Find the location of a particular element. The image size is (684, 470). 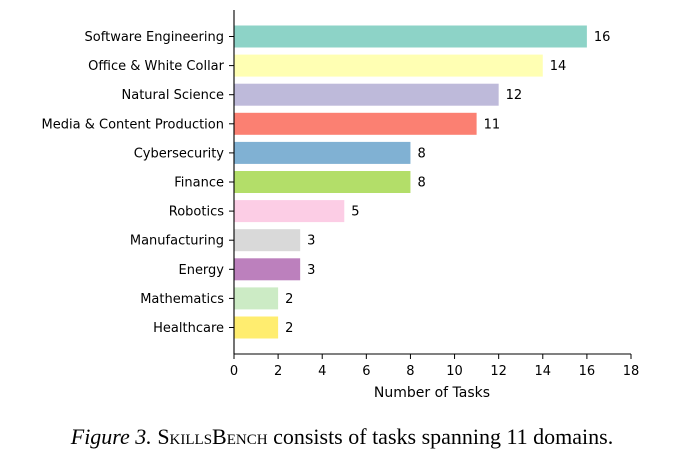

value-label: 12 is located at coordinates (514, 95).